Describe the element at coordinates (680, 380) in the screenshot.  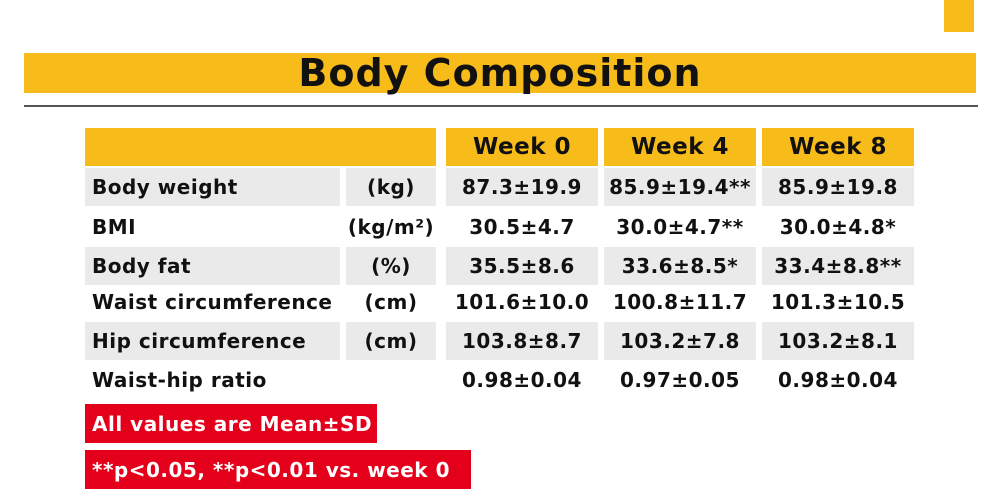
I see `value-waist-hip-ratio-week-4: 0.97±0.05` at that location.